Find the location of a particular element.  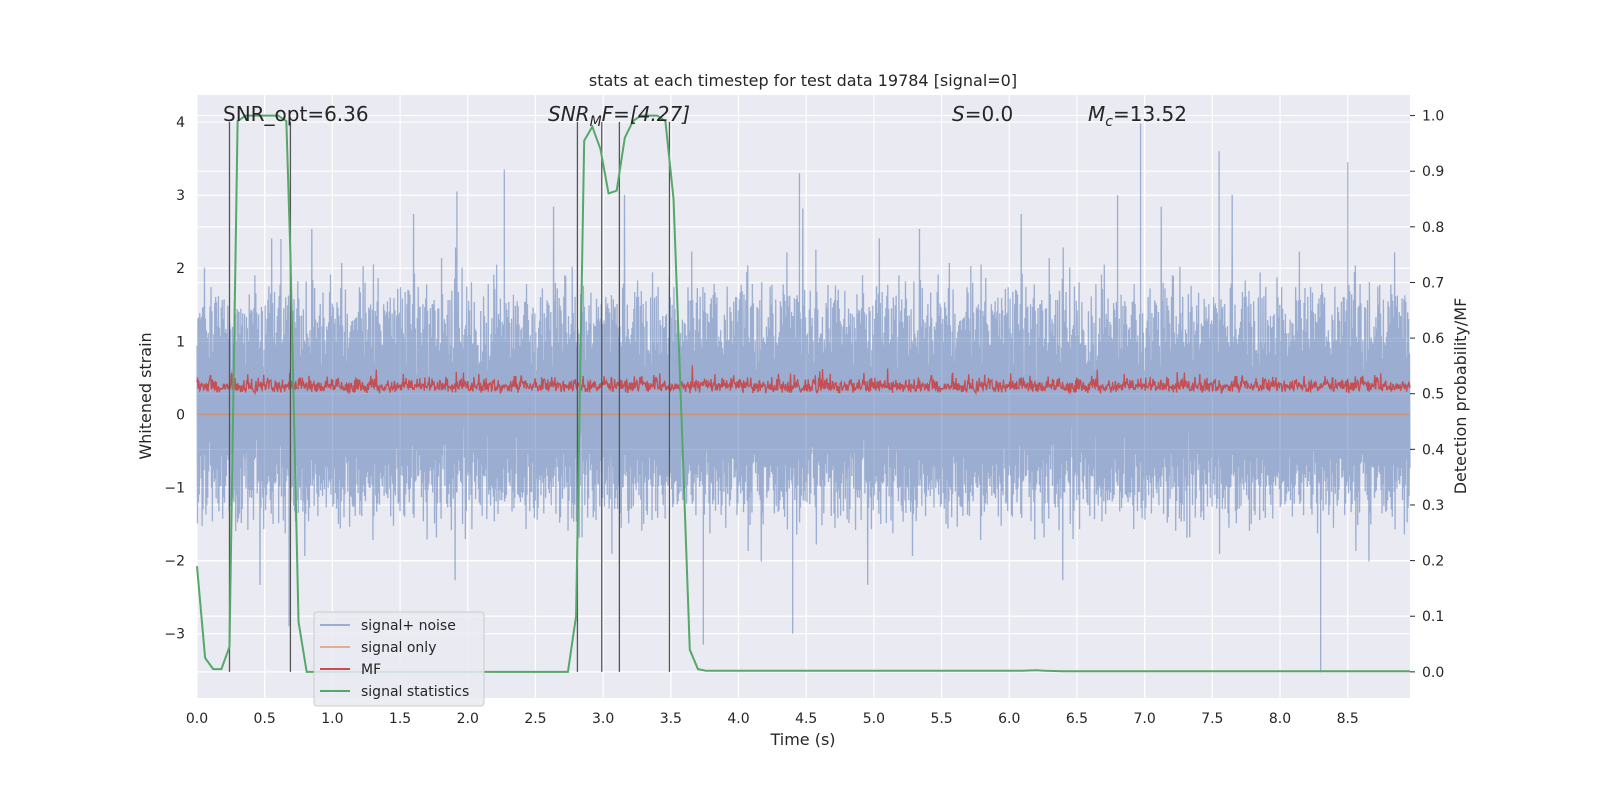

x-tick-label: 1.0 is located at coordinates (332, 719).